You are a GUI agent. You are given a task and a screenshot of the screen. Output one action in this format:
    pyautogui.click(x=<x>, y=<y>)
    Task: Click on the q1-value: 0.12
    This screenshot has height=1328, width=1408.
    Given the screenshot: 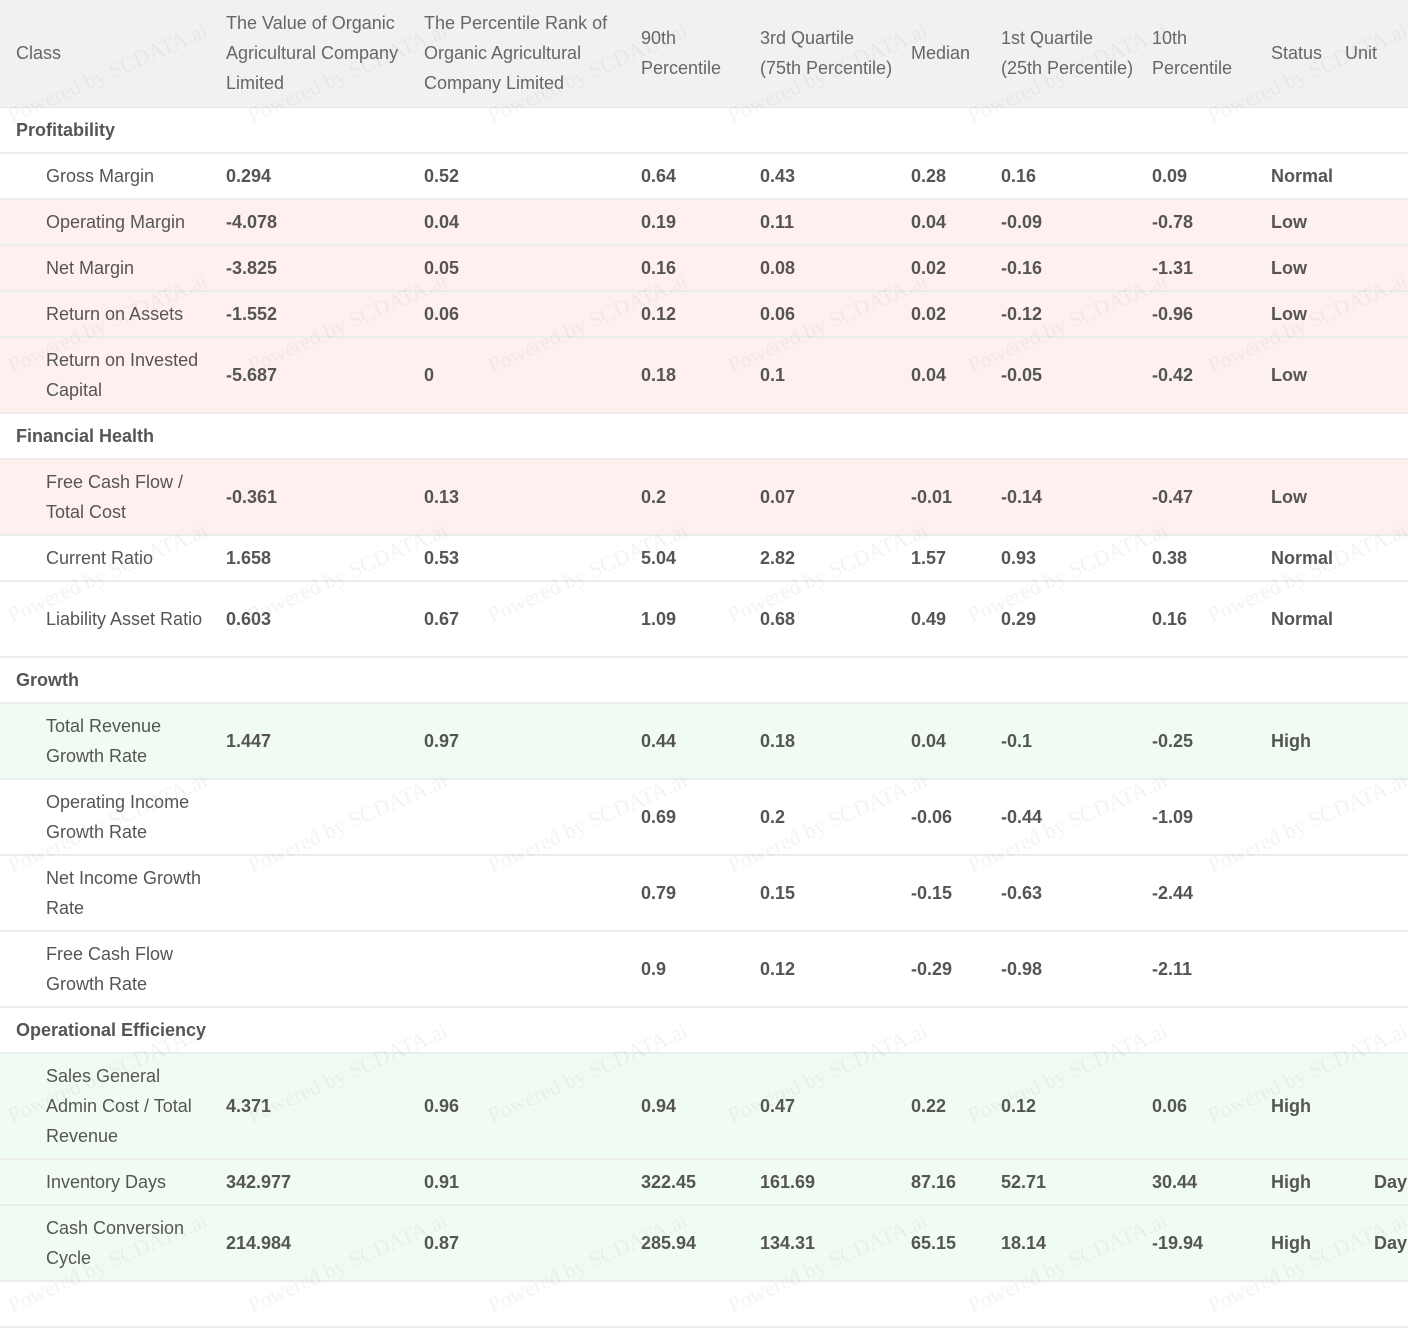 What is the action you would take?
    pyautogui.click(x=1060, y=1106)
    